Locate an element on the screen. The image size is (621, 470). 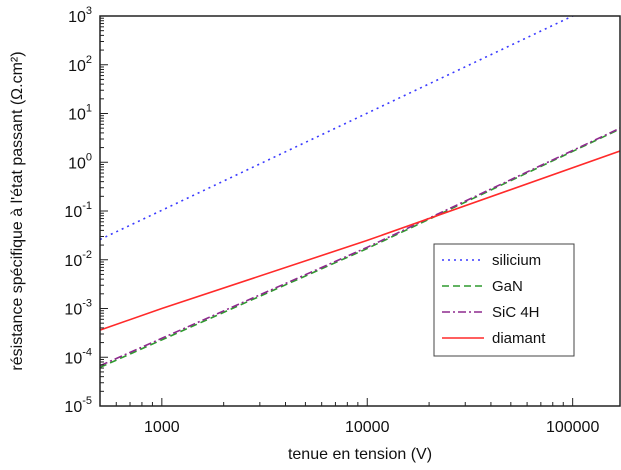
legend: silicium GaN SiC 4H diamant is located at coordinates (504, 300).